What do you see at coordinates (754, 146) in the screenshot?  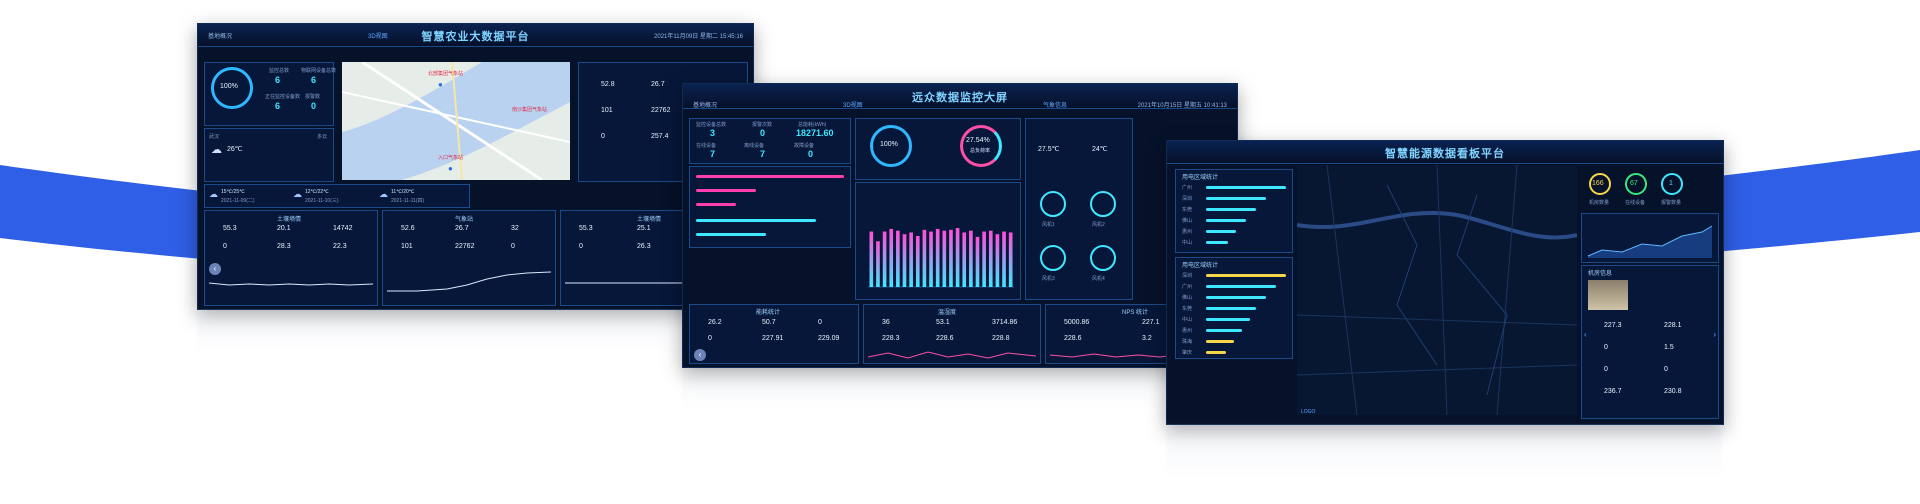 I see `stat-label: 离线设备` at bounding box center [754, 146].